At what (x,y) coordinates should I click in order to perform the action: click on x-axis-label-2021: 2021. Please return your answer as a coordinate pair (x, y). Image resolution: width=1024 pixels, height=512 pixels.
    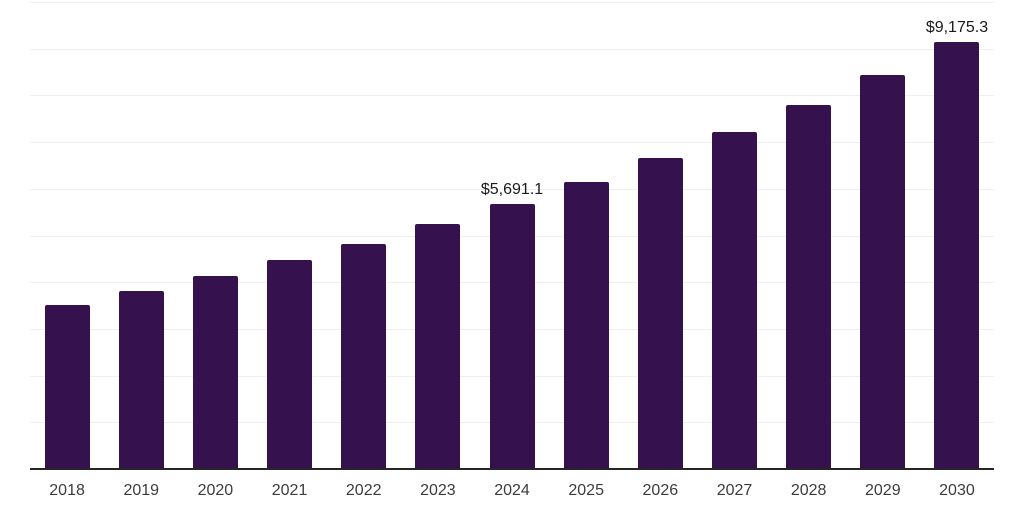
    Looking at the image, I should click on (289, 490).